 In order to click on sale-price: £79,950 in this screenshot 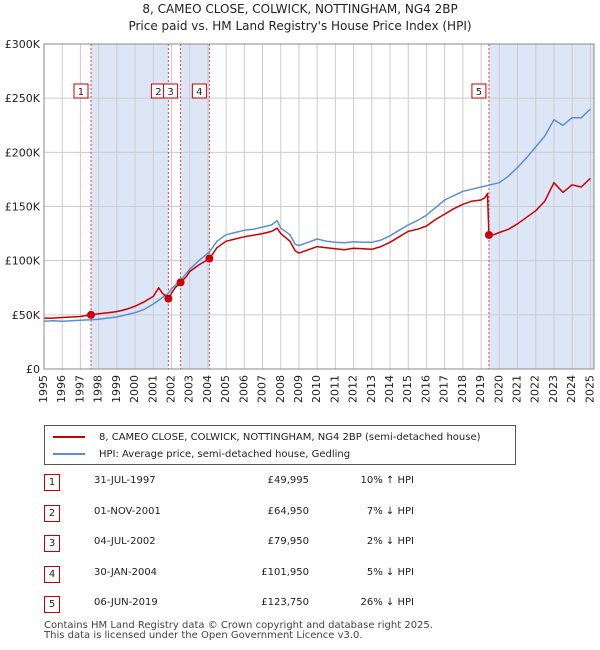, I will do `click(288, 541)`.